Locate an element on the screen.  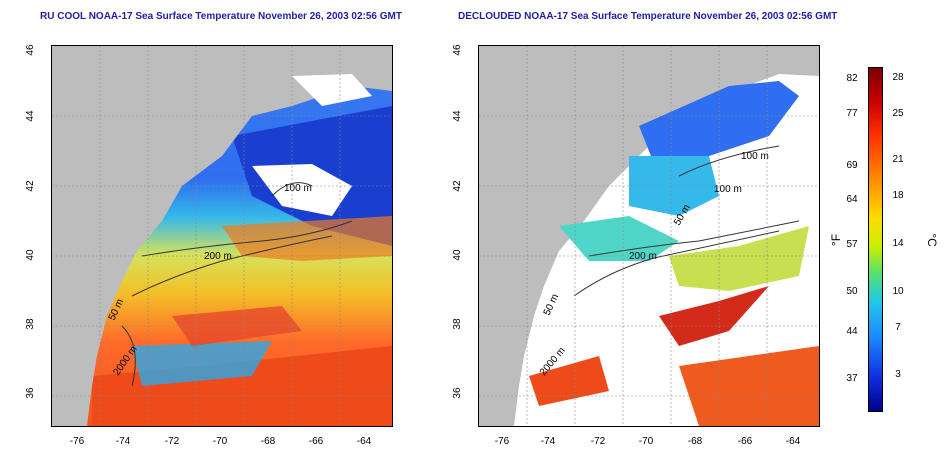
left-lon-label: -68 is located at coordinates (268, 441).